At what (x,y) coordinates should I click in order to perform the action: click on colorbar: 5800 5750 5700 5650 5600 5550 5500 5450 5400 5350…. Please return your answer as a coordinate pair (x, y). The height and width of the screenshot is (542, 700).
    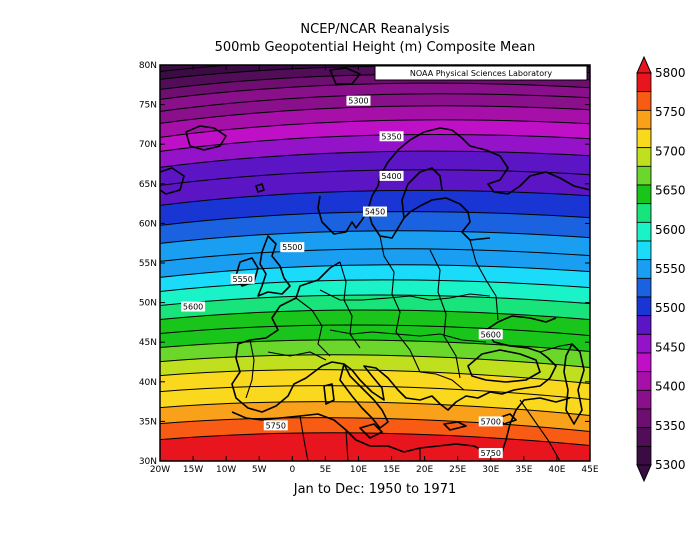
    Looking at the image, I should click on (661, 269).